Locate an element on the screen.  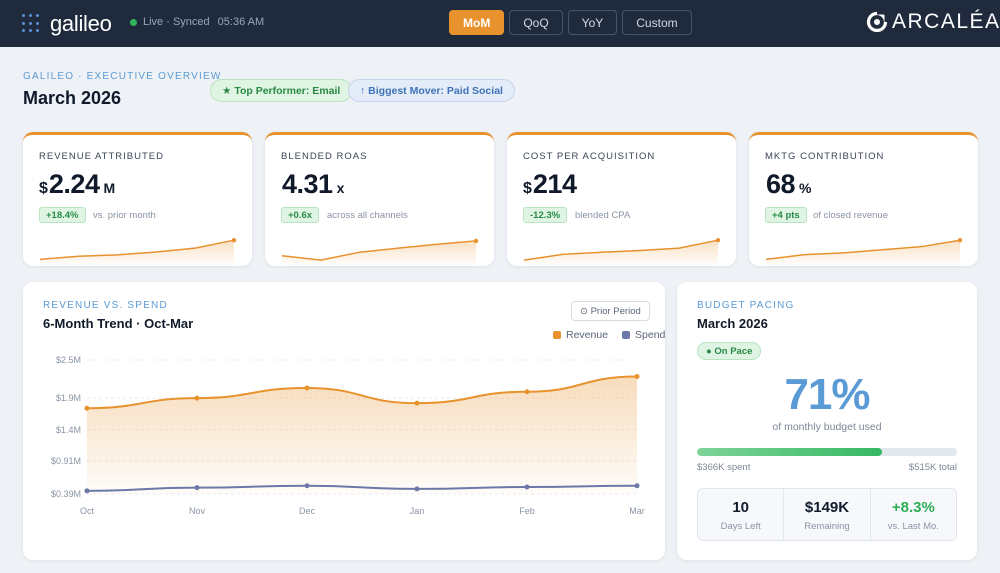
chart-eyebrow: REVENUE VS. SPEND is located at coordinates (105, 305).